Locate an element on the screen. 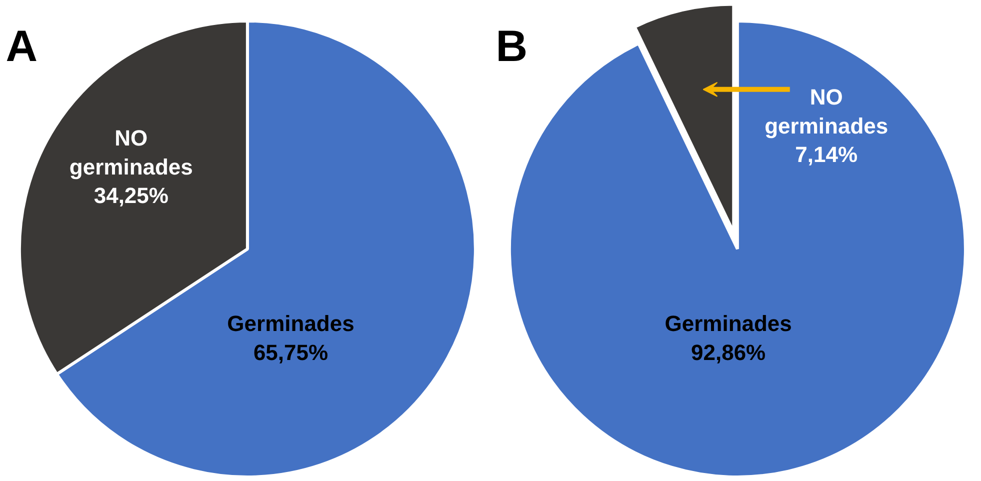 This screenshot has height=481, width=981. data-label: 7,14% is located at coordinates (826, 155).